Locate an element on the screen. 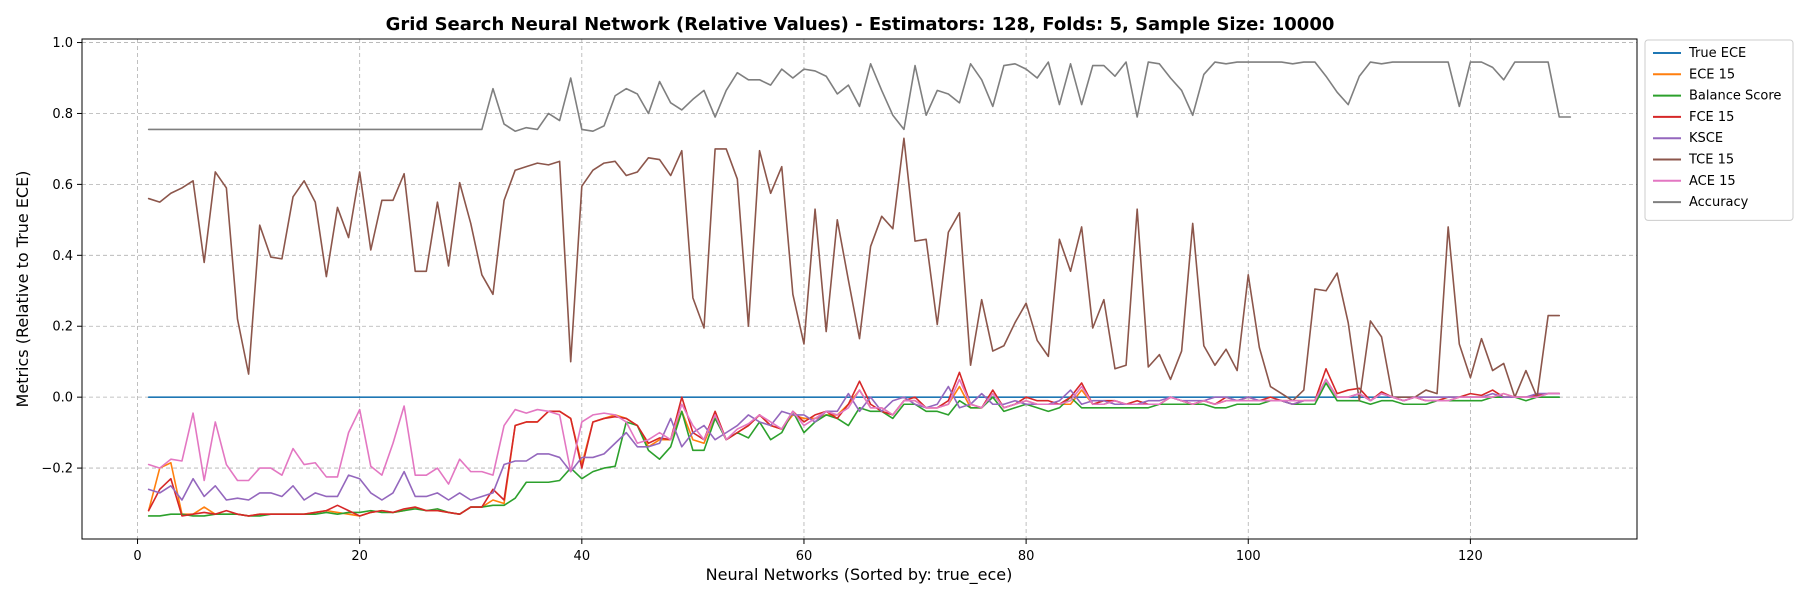  x-tick-label: 120 is located at coordinates (1470, 556).